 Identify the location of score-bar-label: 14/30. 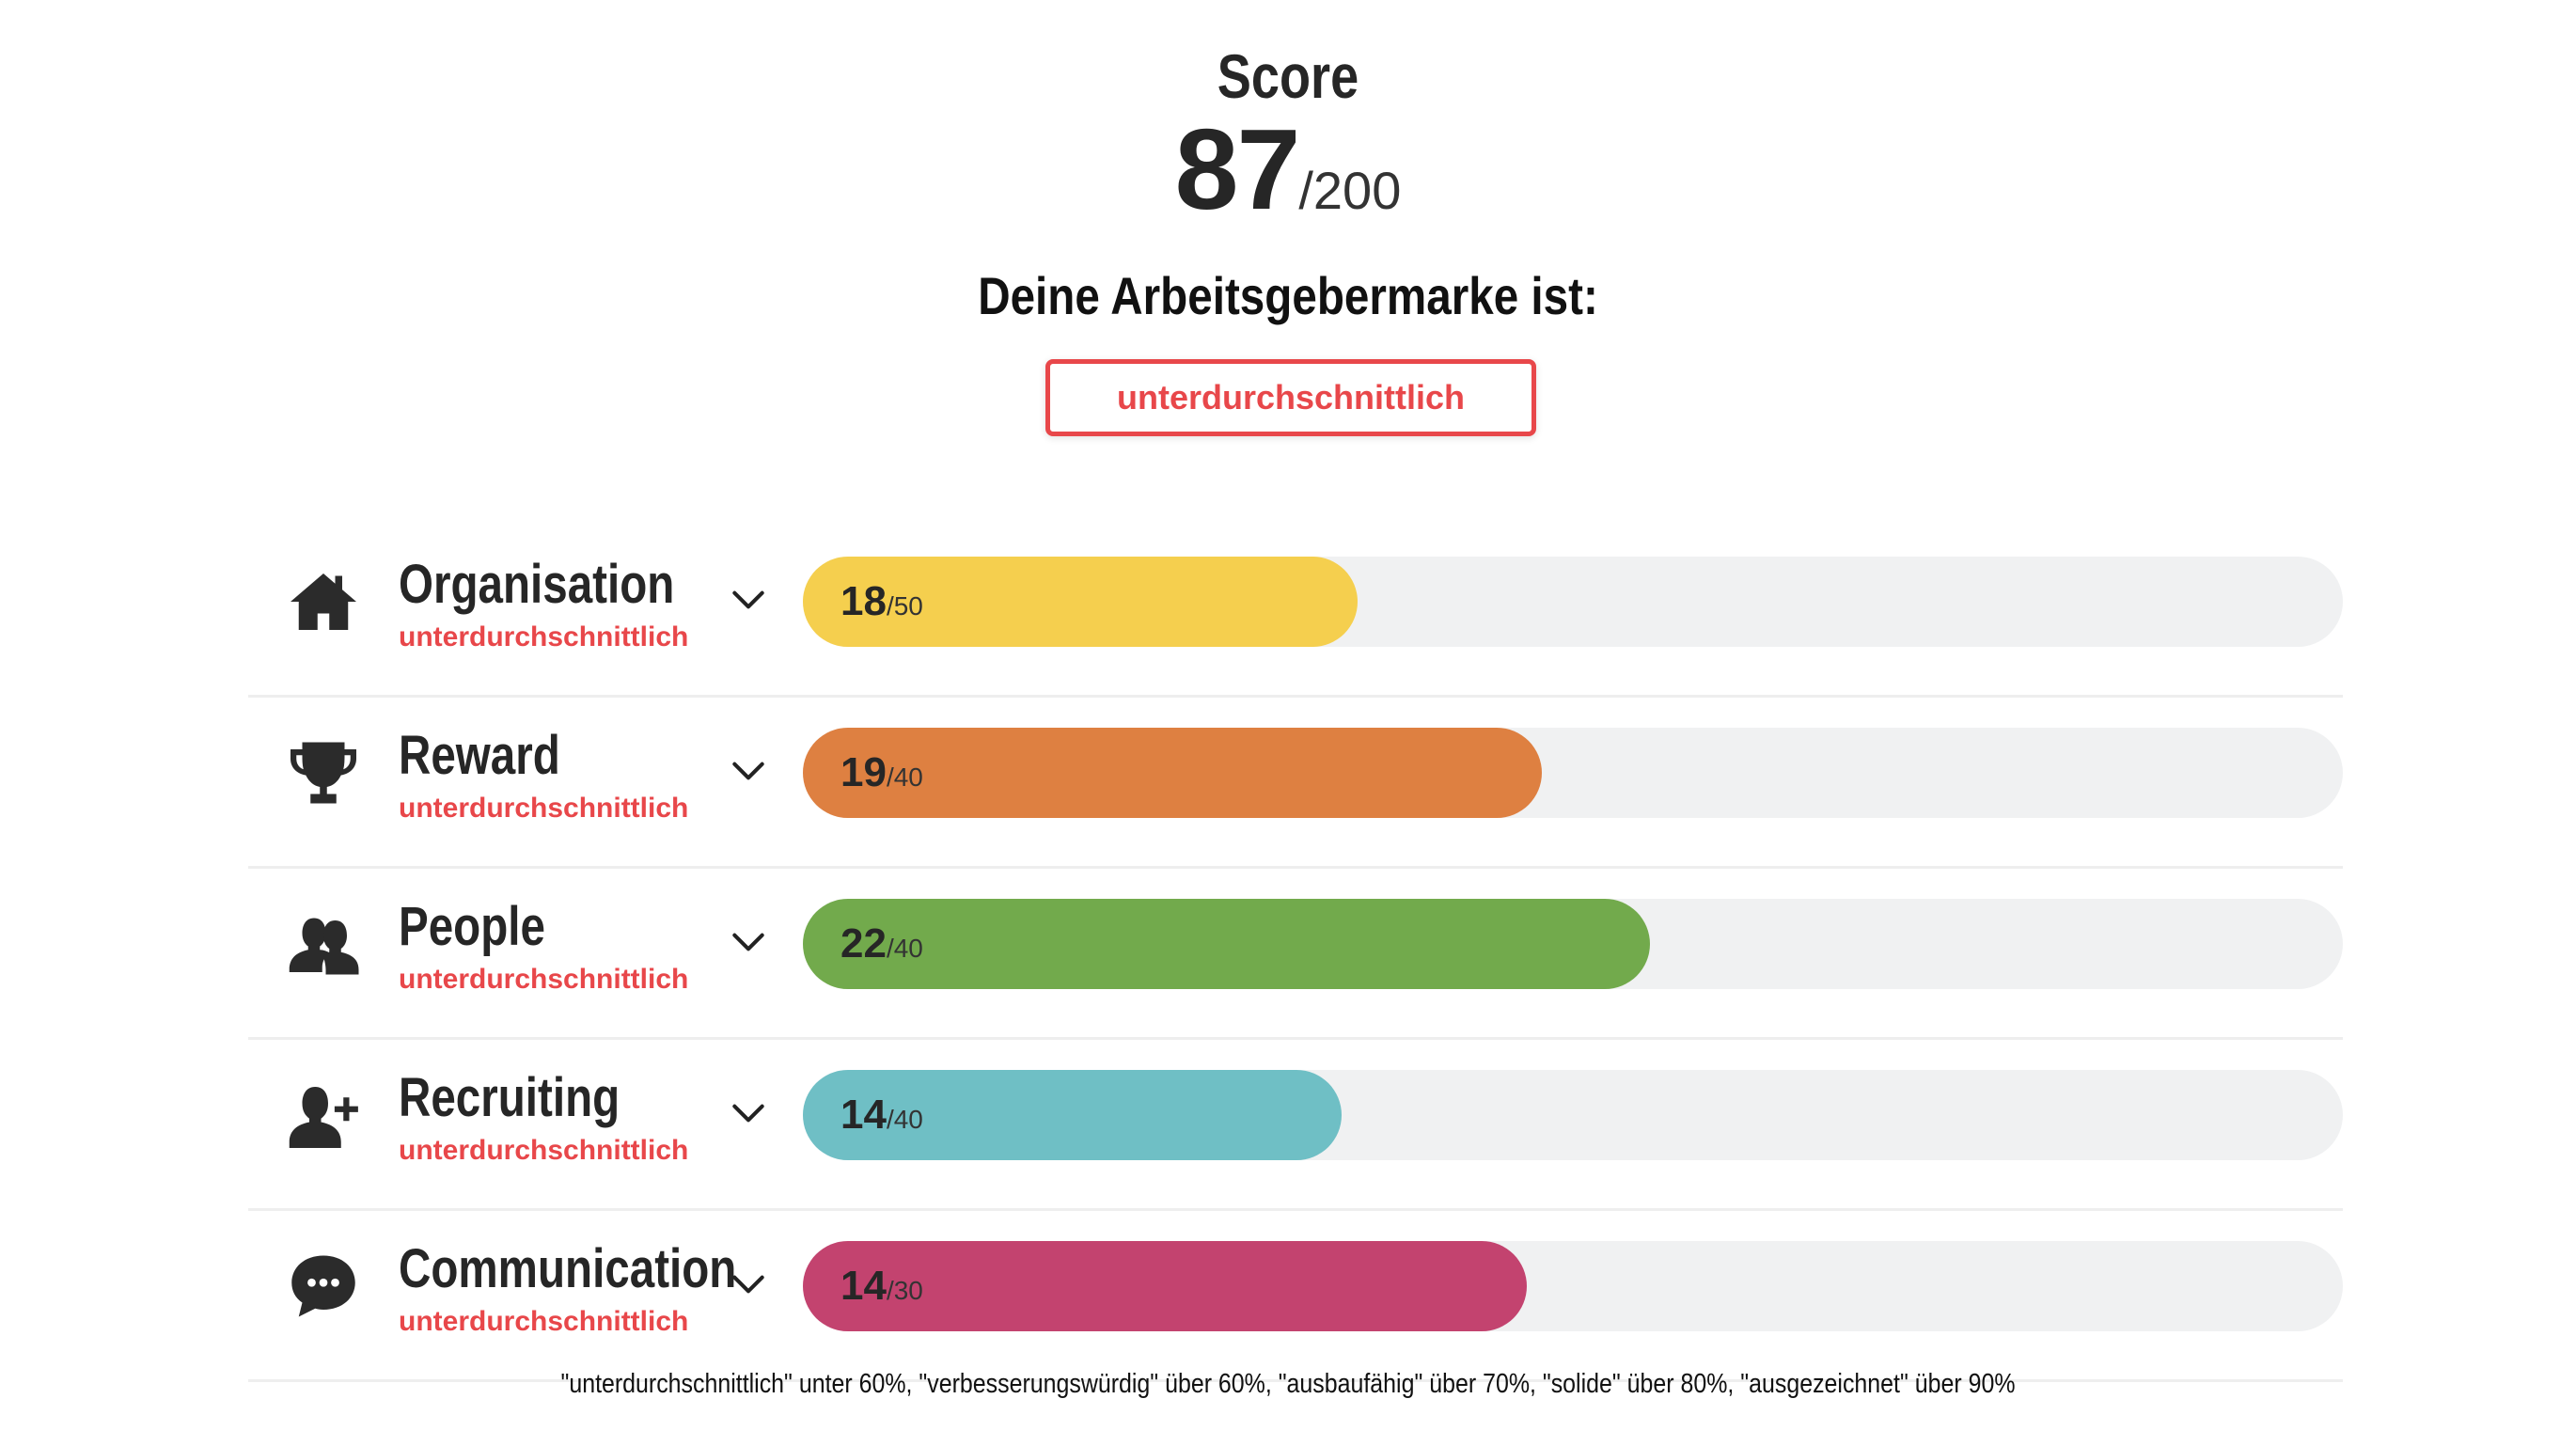
(882, 1286).